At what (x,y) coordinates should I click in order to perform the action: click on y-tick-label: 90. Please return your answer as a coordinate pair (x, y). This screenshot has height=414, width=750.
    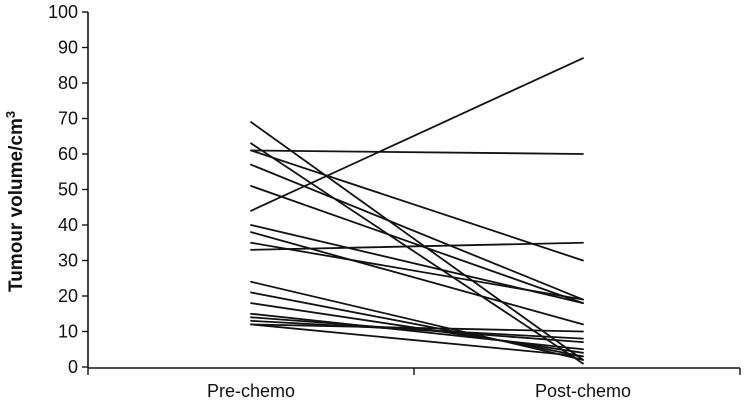
    Looking at the image, I should click on (68, 48).